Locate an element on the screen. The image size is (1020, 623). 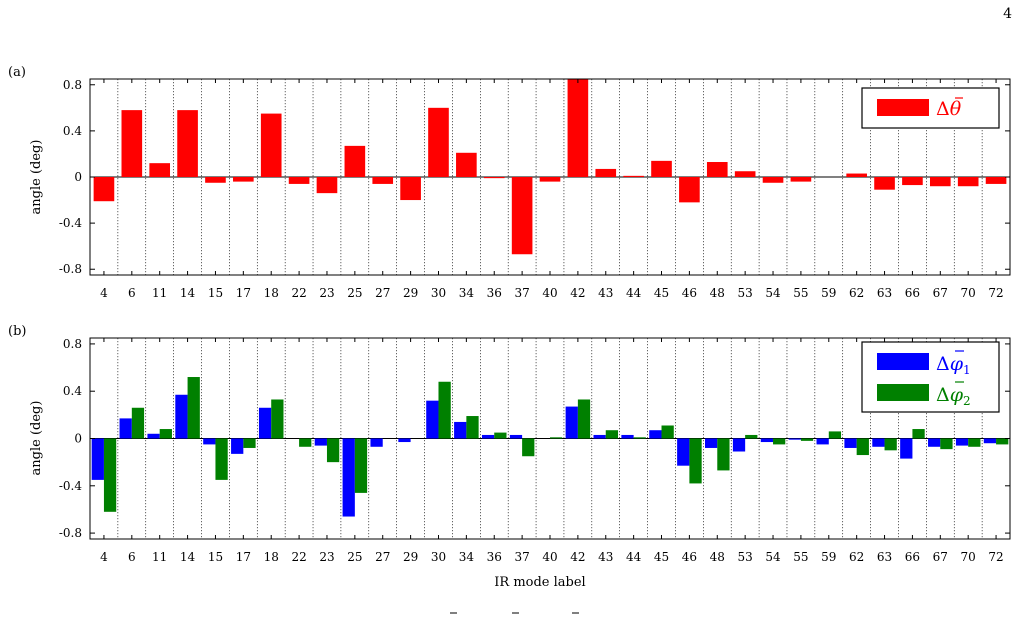
panel-b-label: (b) is located at coordinates (17, 331).